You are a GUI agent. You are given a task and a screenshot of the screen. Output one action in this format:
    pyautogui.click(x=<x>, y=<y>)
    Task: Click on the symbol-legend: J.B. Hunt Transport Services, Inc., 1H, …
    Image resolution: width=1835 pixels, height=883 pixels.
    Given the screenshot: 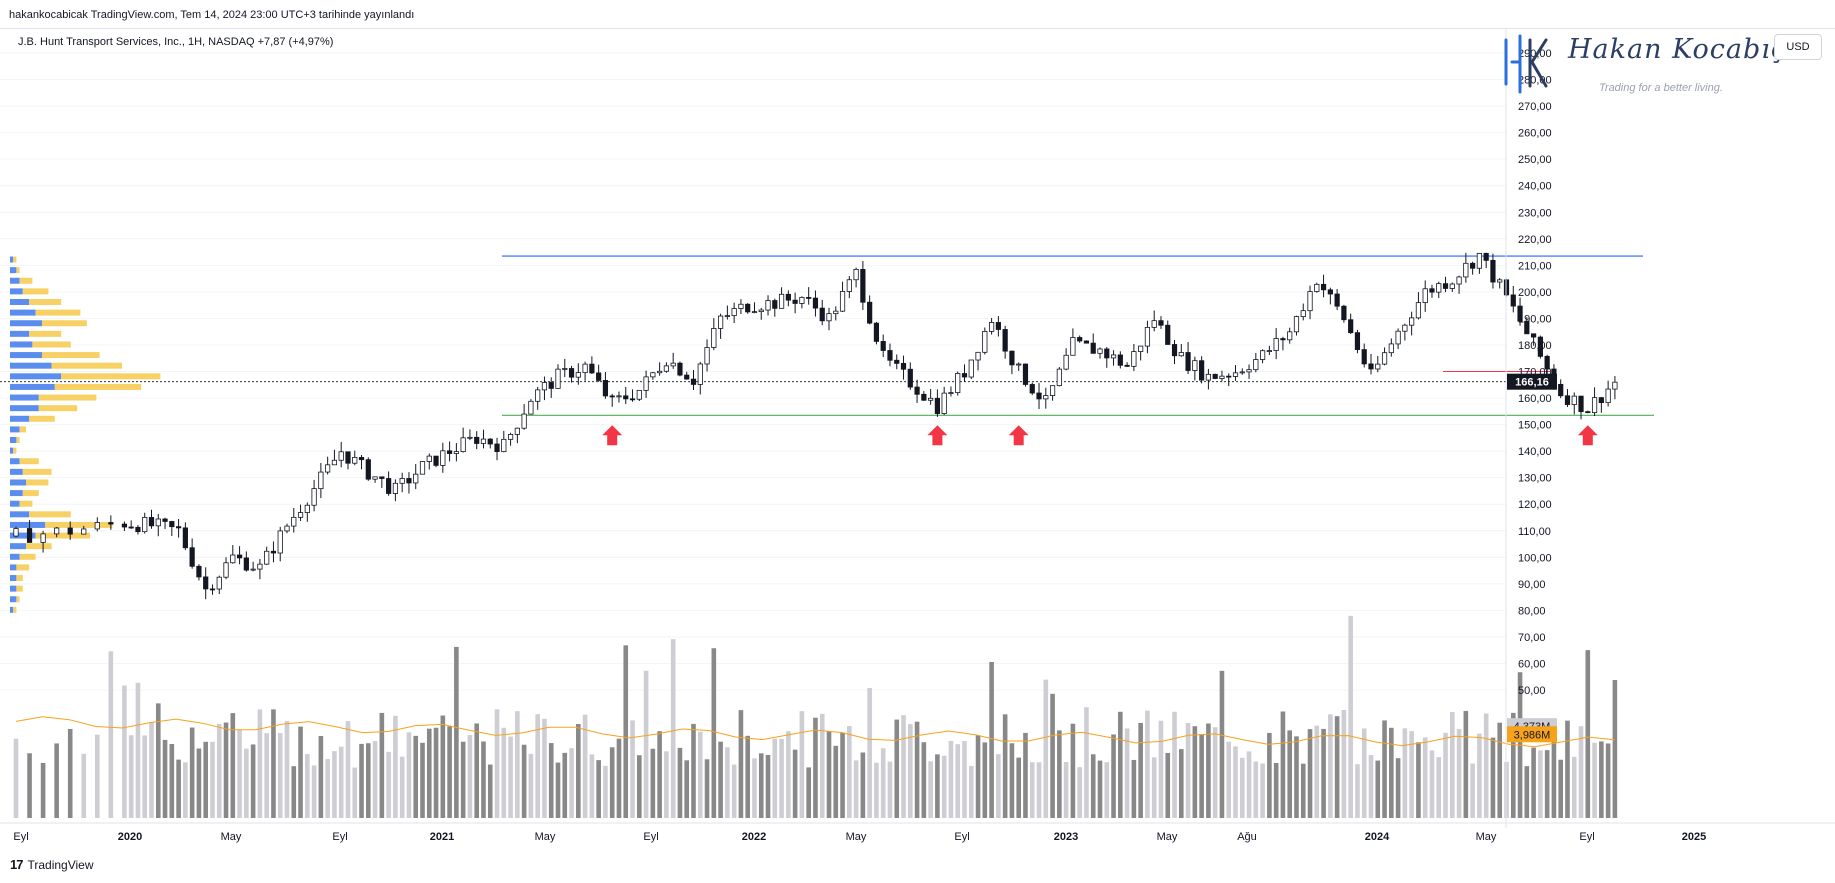 What is the action you would take?
    pyautogui.click(x=176, y=42)
    